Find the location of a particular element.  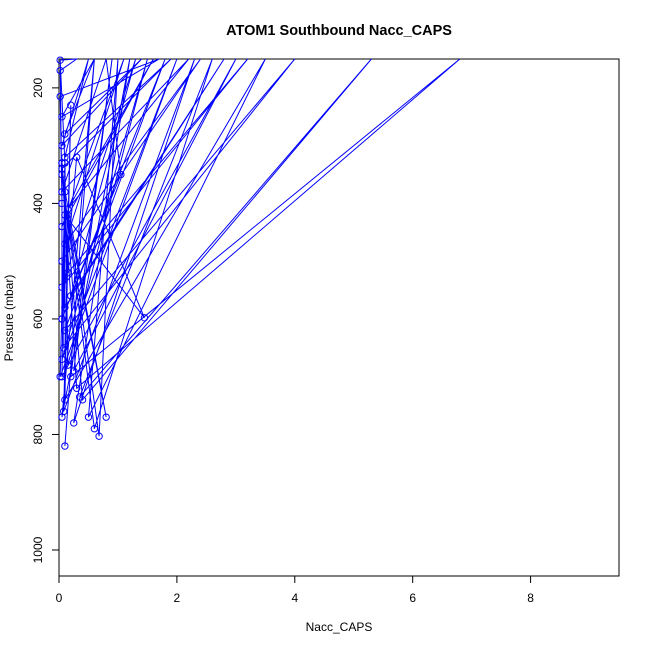

y-tick-label: 800 is located at coordinates (38, 434).